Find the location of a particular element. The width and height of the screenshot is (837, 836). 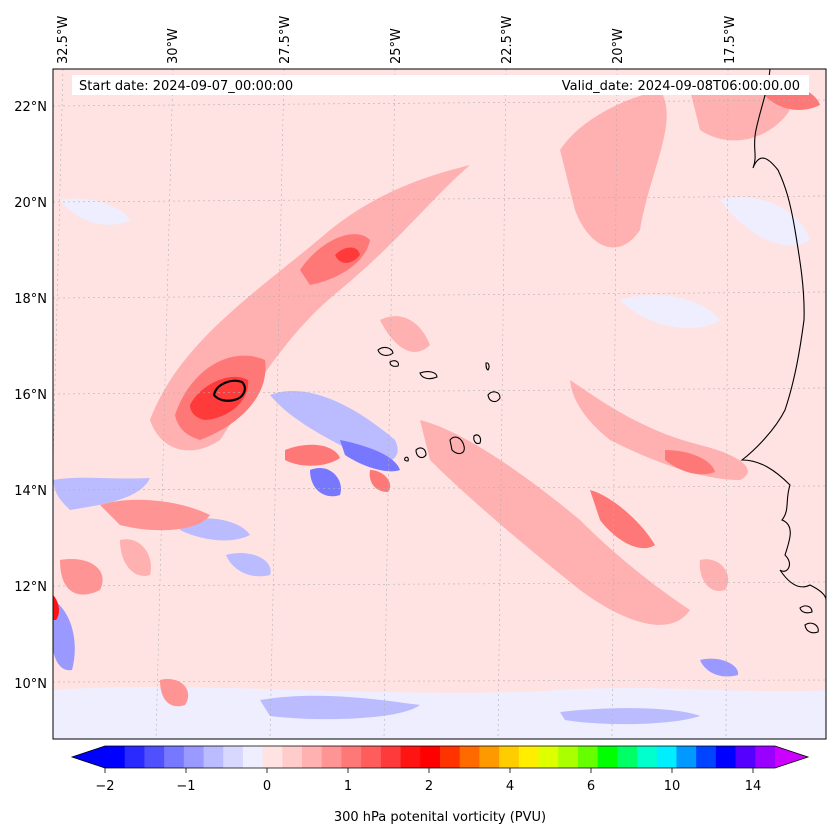

colorbar-cells is located at coordinates (440, 757).